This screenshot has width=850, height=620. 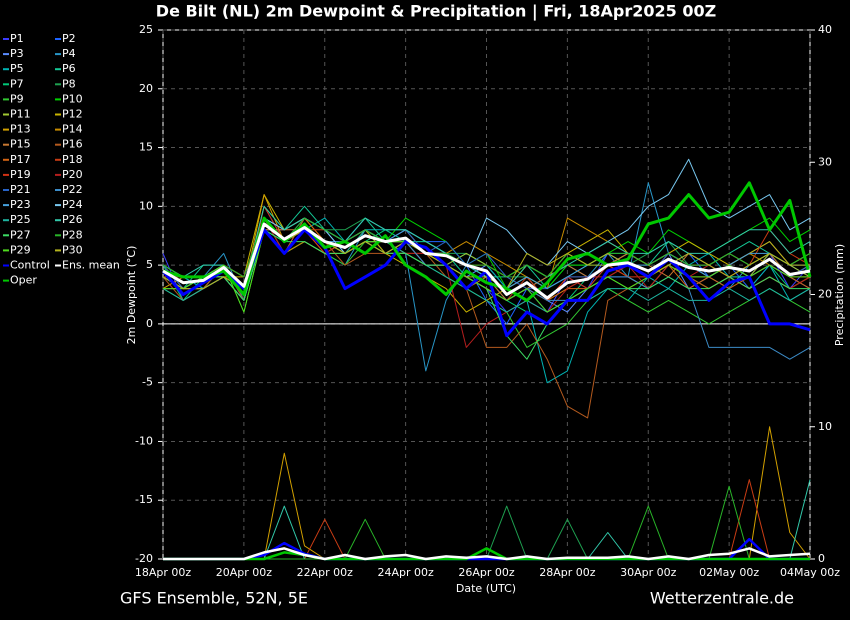 What do you see at coordinates (72, 98) in the screenshot?
I see `legend-label: P10` at bounding box center [72, 98].